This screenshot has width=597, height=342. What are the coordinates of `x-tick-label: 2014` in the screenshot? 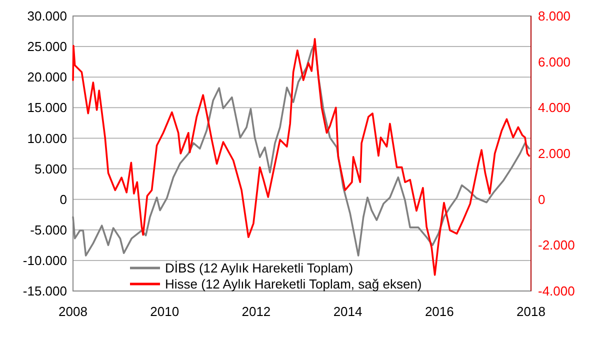 It's located at (347, 311).